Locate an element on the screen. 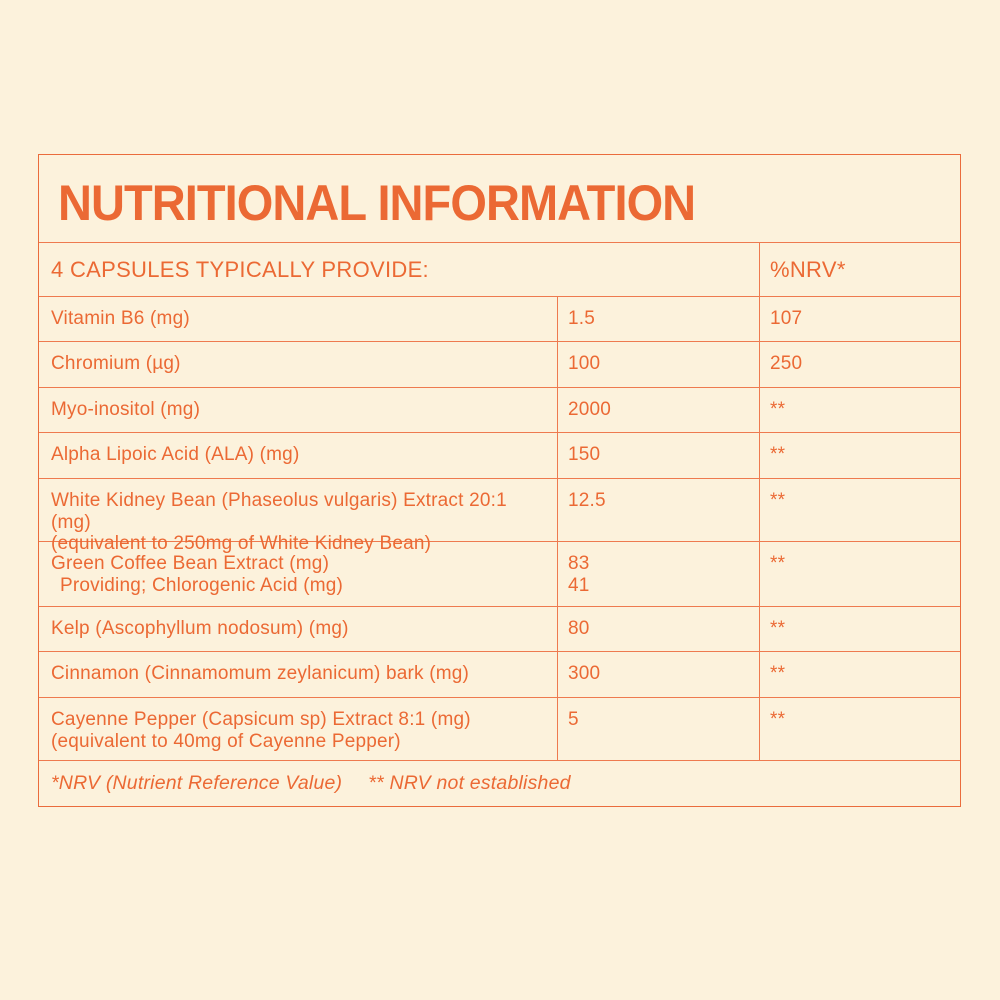 This screenshot has height=1000, width=1000. nutrient-nrv-cell: 250 is located at coordinates (786, 363).